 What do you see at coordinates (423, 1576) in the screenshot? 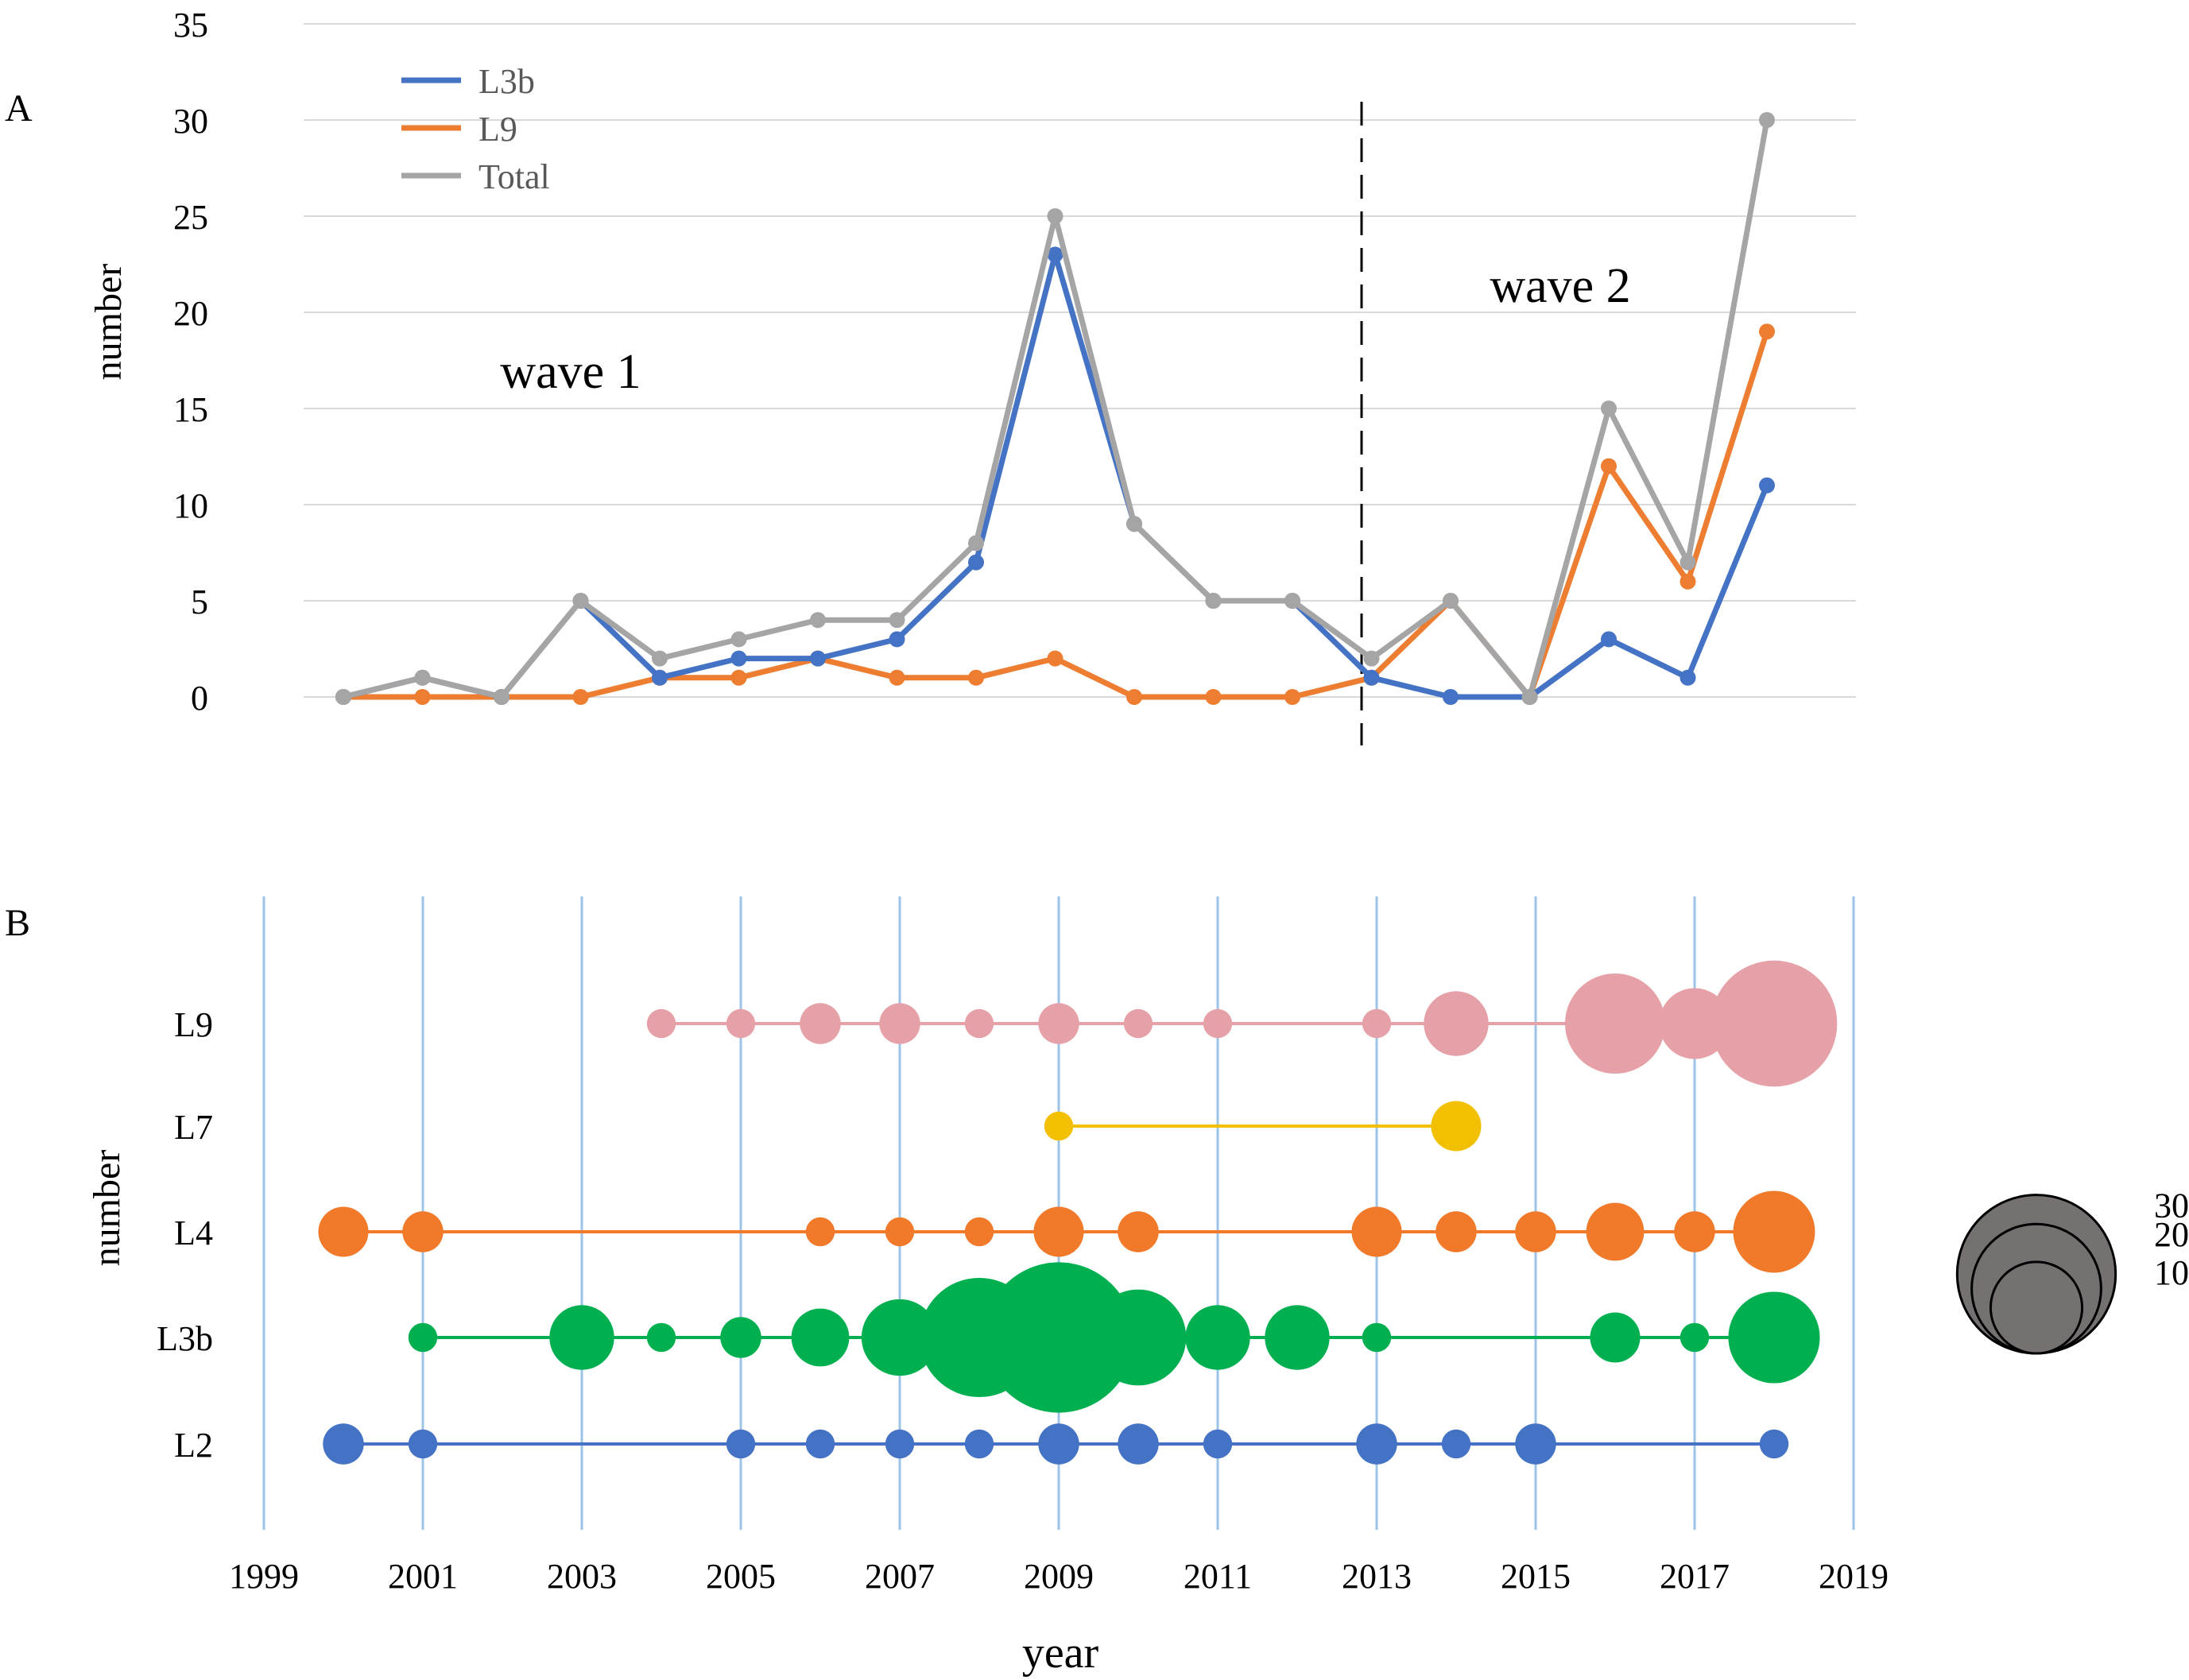
I see `x-tick-label: 2001` at bounding box center [423, 1576].